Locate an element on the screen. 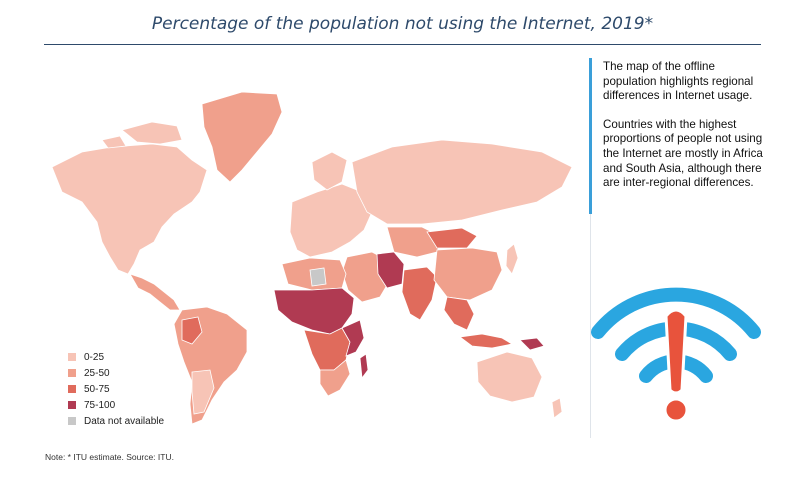 This screenshot has width=805, height=487. region-central-america is located at coordinates (155, 292).